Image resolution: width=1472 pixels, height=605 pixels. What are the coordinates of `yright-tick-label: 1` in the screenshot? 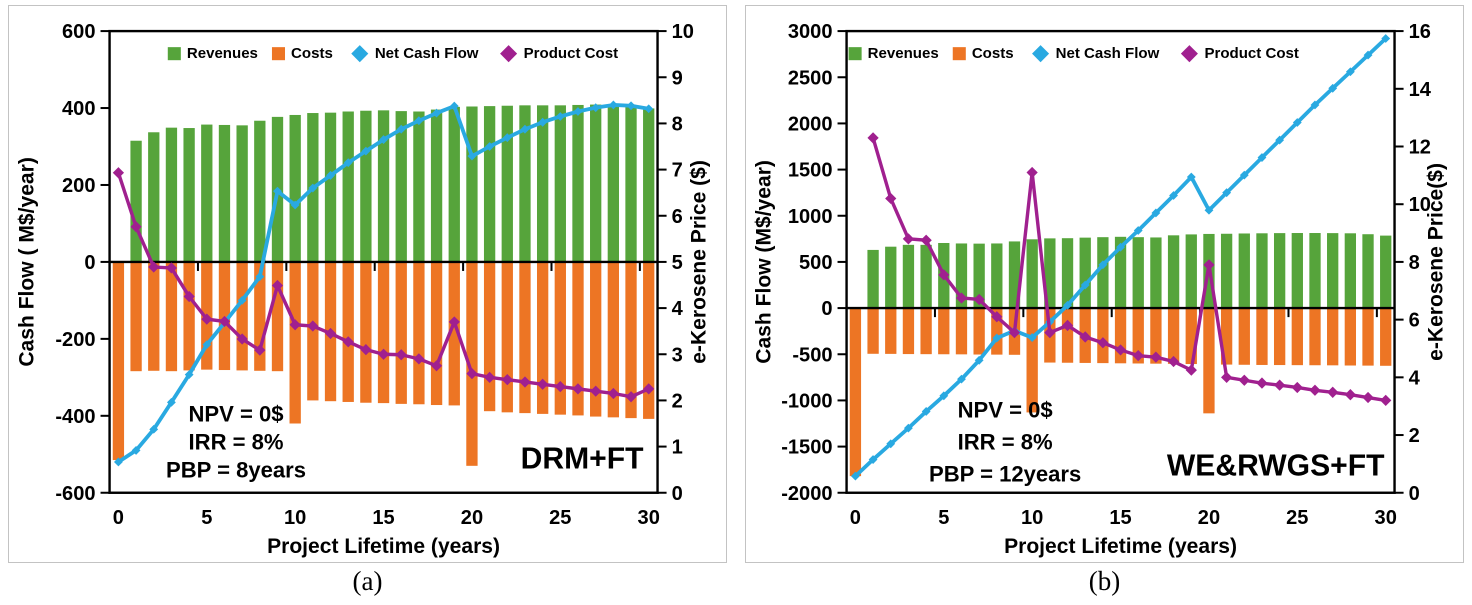 It's located at (677, 448).